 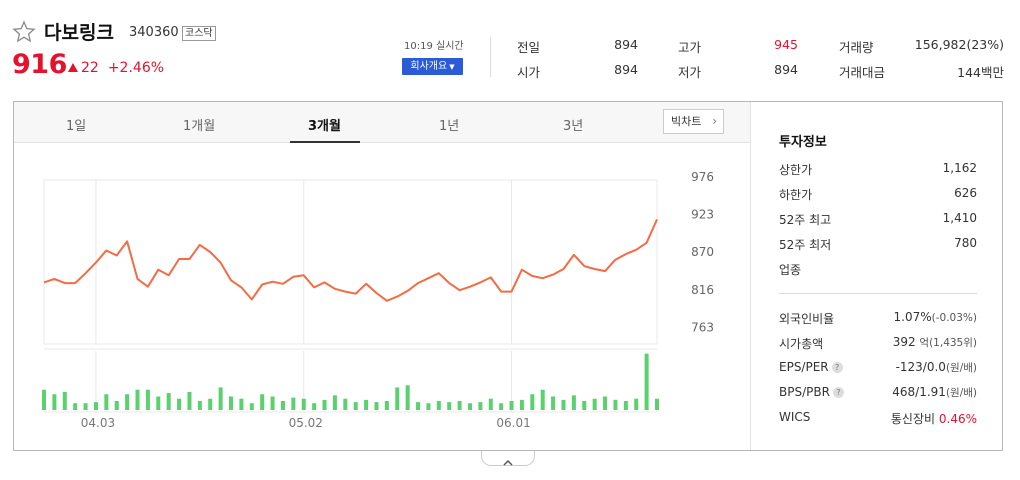 I want to click on big-chart-button: 빅차트 ›, so click(x=693, y=121).